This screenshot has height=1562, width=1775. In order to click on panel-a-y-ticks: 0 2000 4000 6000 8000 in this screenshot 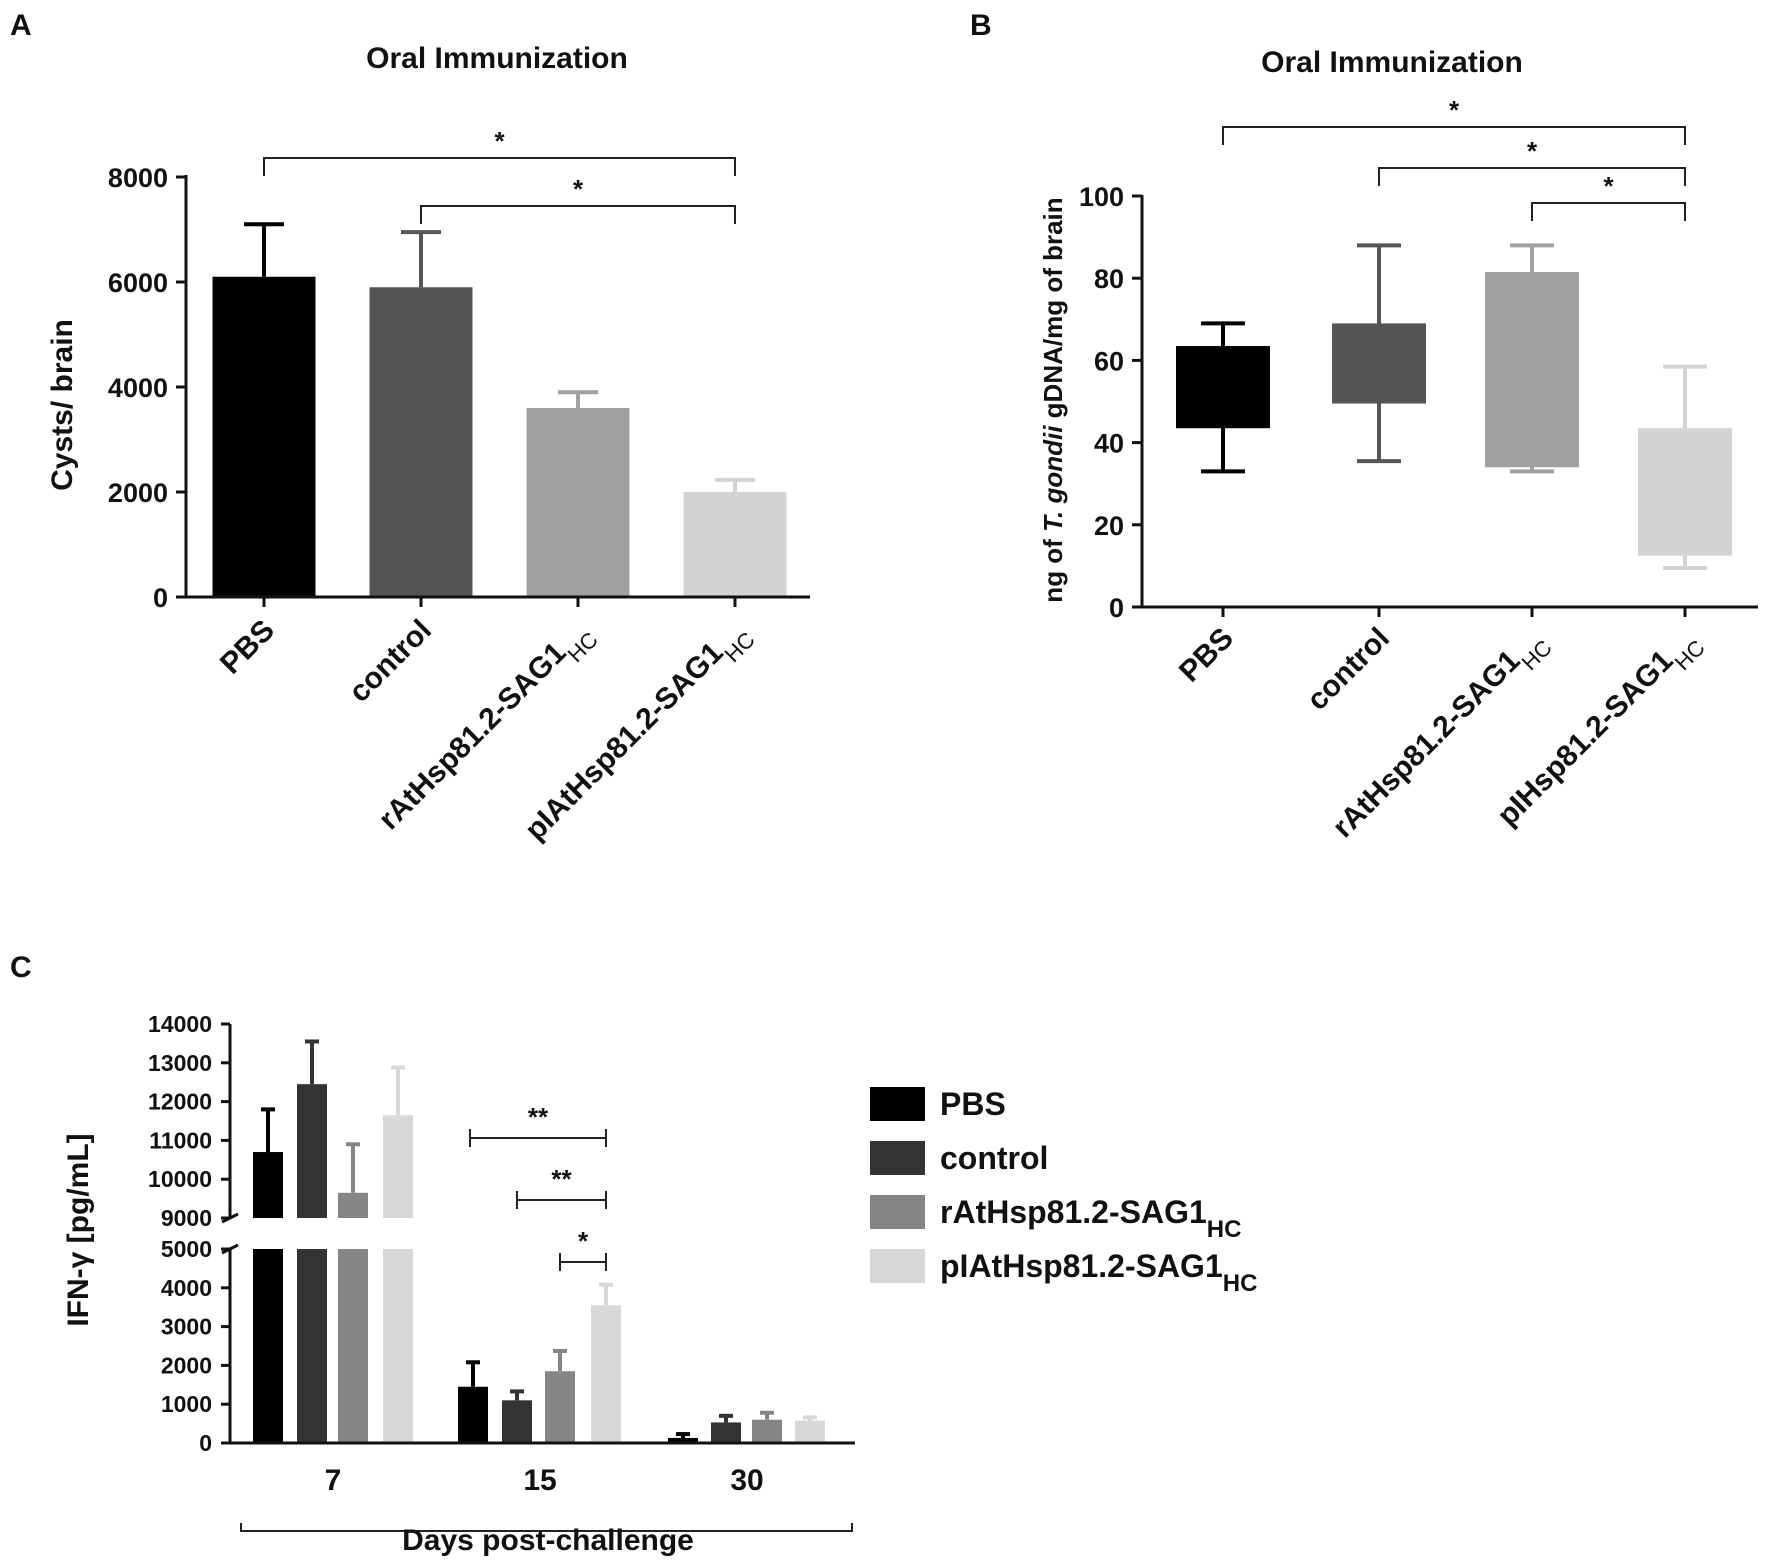, I will do `click(147, 388)`.